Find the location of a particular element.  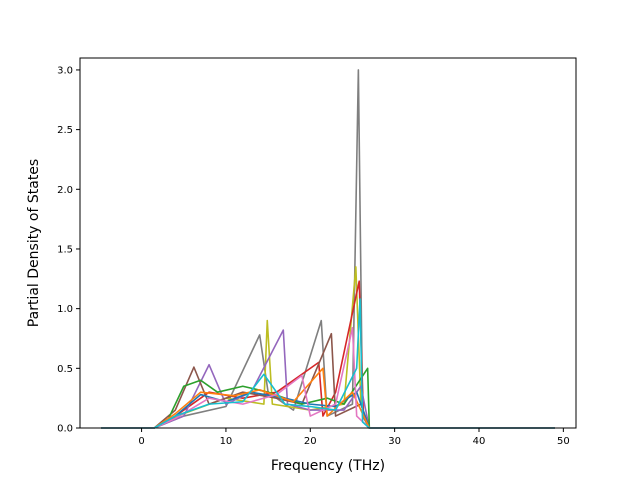

x-axis-title: Frequency (THz) is located at coordinates (328, 466).